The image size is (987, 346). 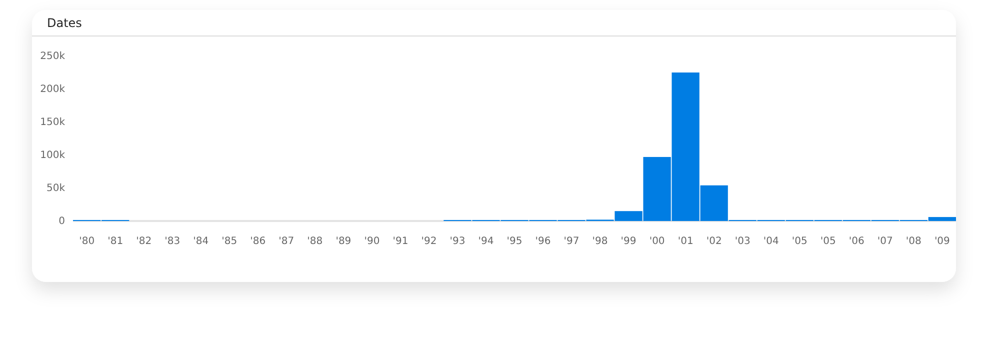 What do you see at coordinates (315, 242) in the screenshot?
I see `x-tick-label: '88` at bounding box center [315, 242].